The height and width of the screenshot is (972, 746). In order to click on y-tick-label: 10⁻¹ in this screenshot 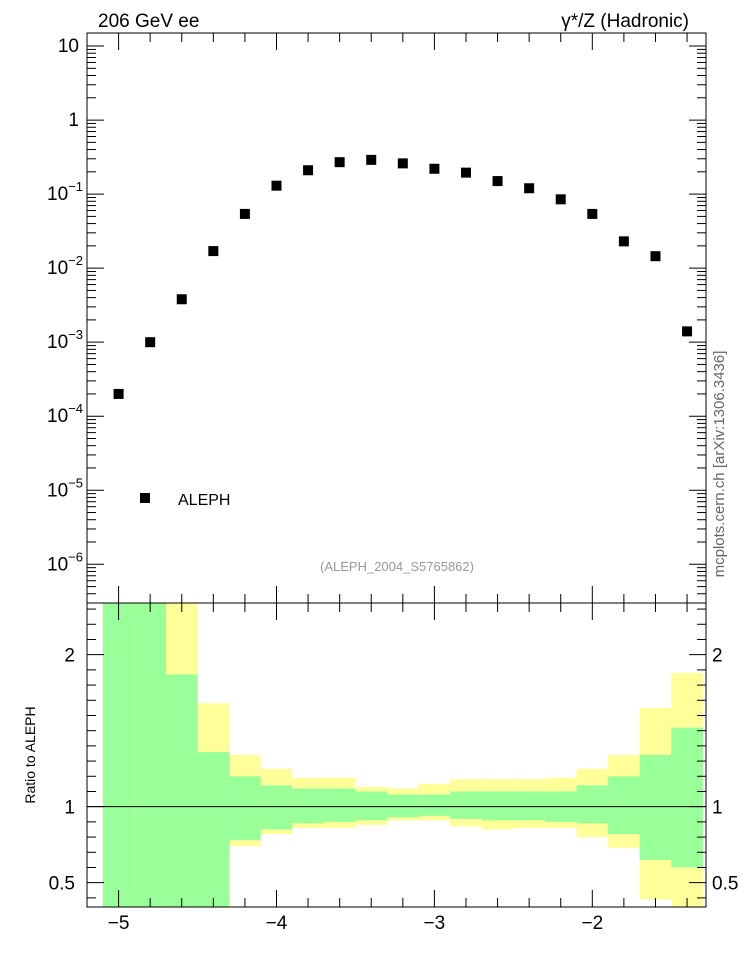, I will do `click(65, 192)`.